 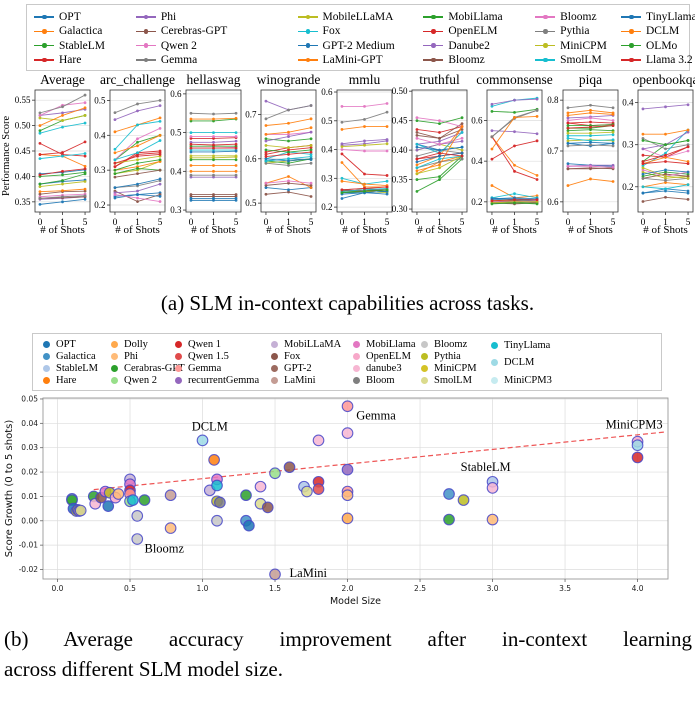 I want to click on legend-label: GPT-2, so click(x=298, y=369).